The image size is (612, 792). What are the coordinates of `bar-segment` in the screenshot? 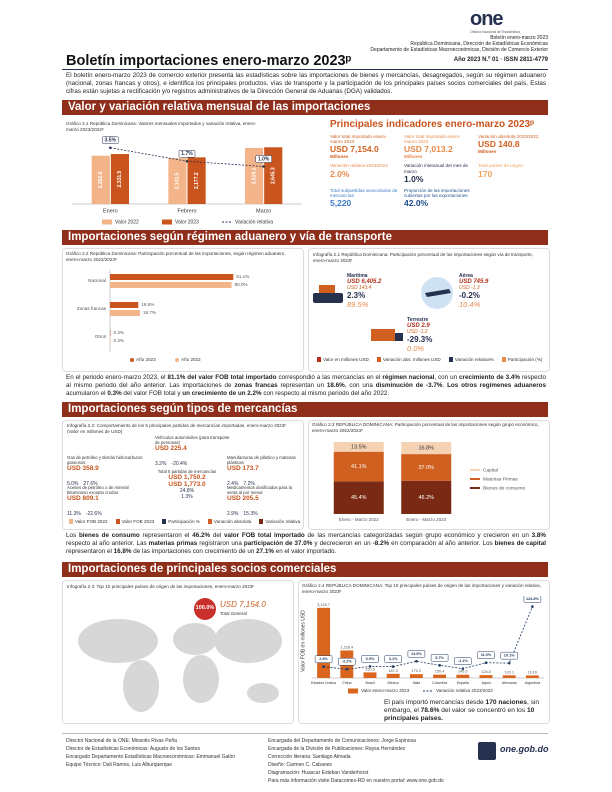 It's located at (358, 447).